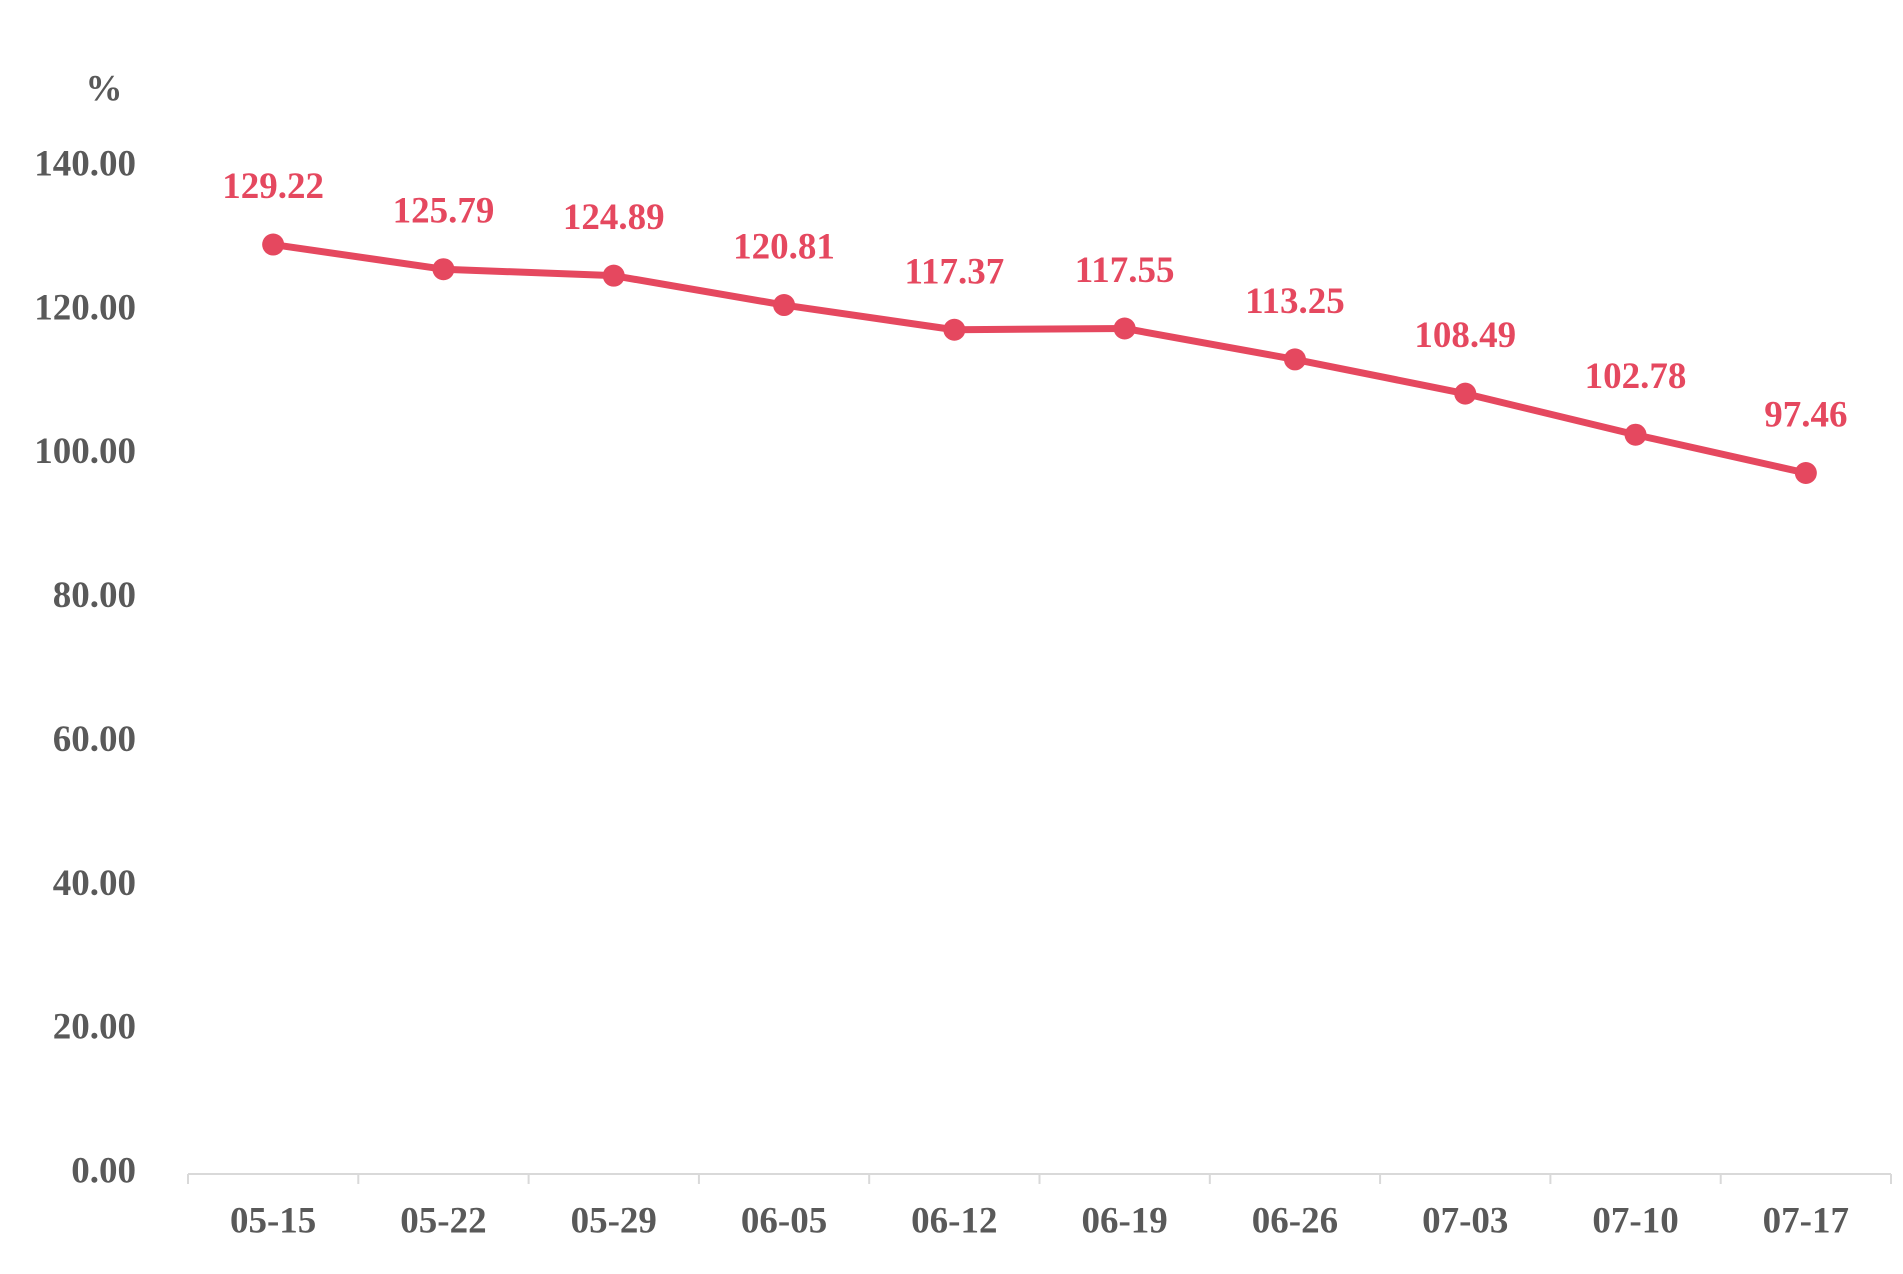  Describe the element at coordinates (103, 1170) in the screenshot. I see `y-tick-label: 0.00` at that location.